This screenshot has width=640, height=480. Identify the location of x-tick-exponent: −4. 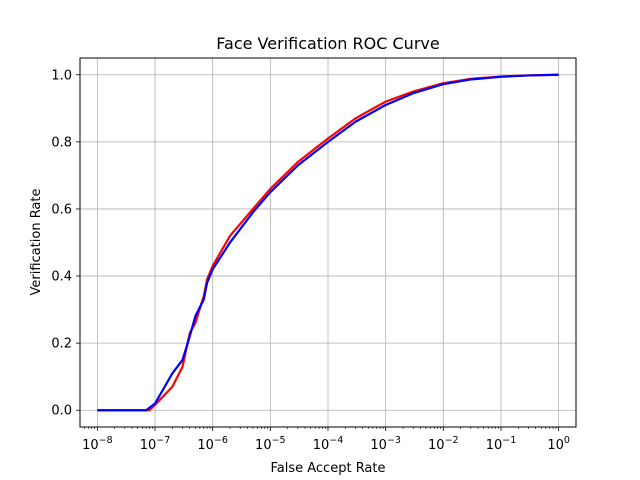
(336, 440).